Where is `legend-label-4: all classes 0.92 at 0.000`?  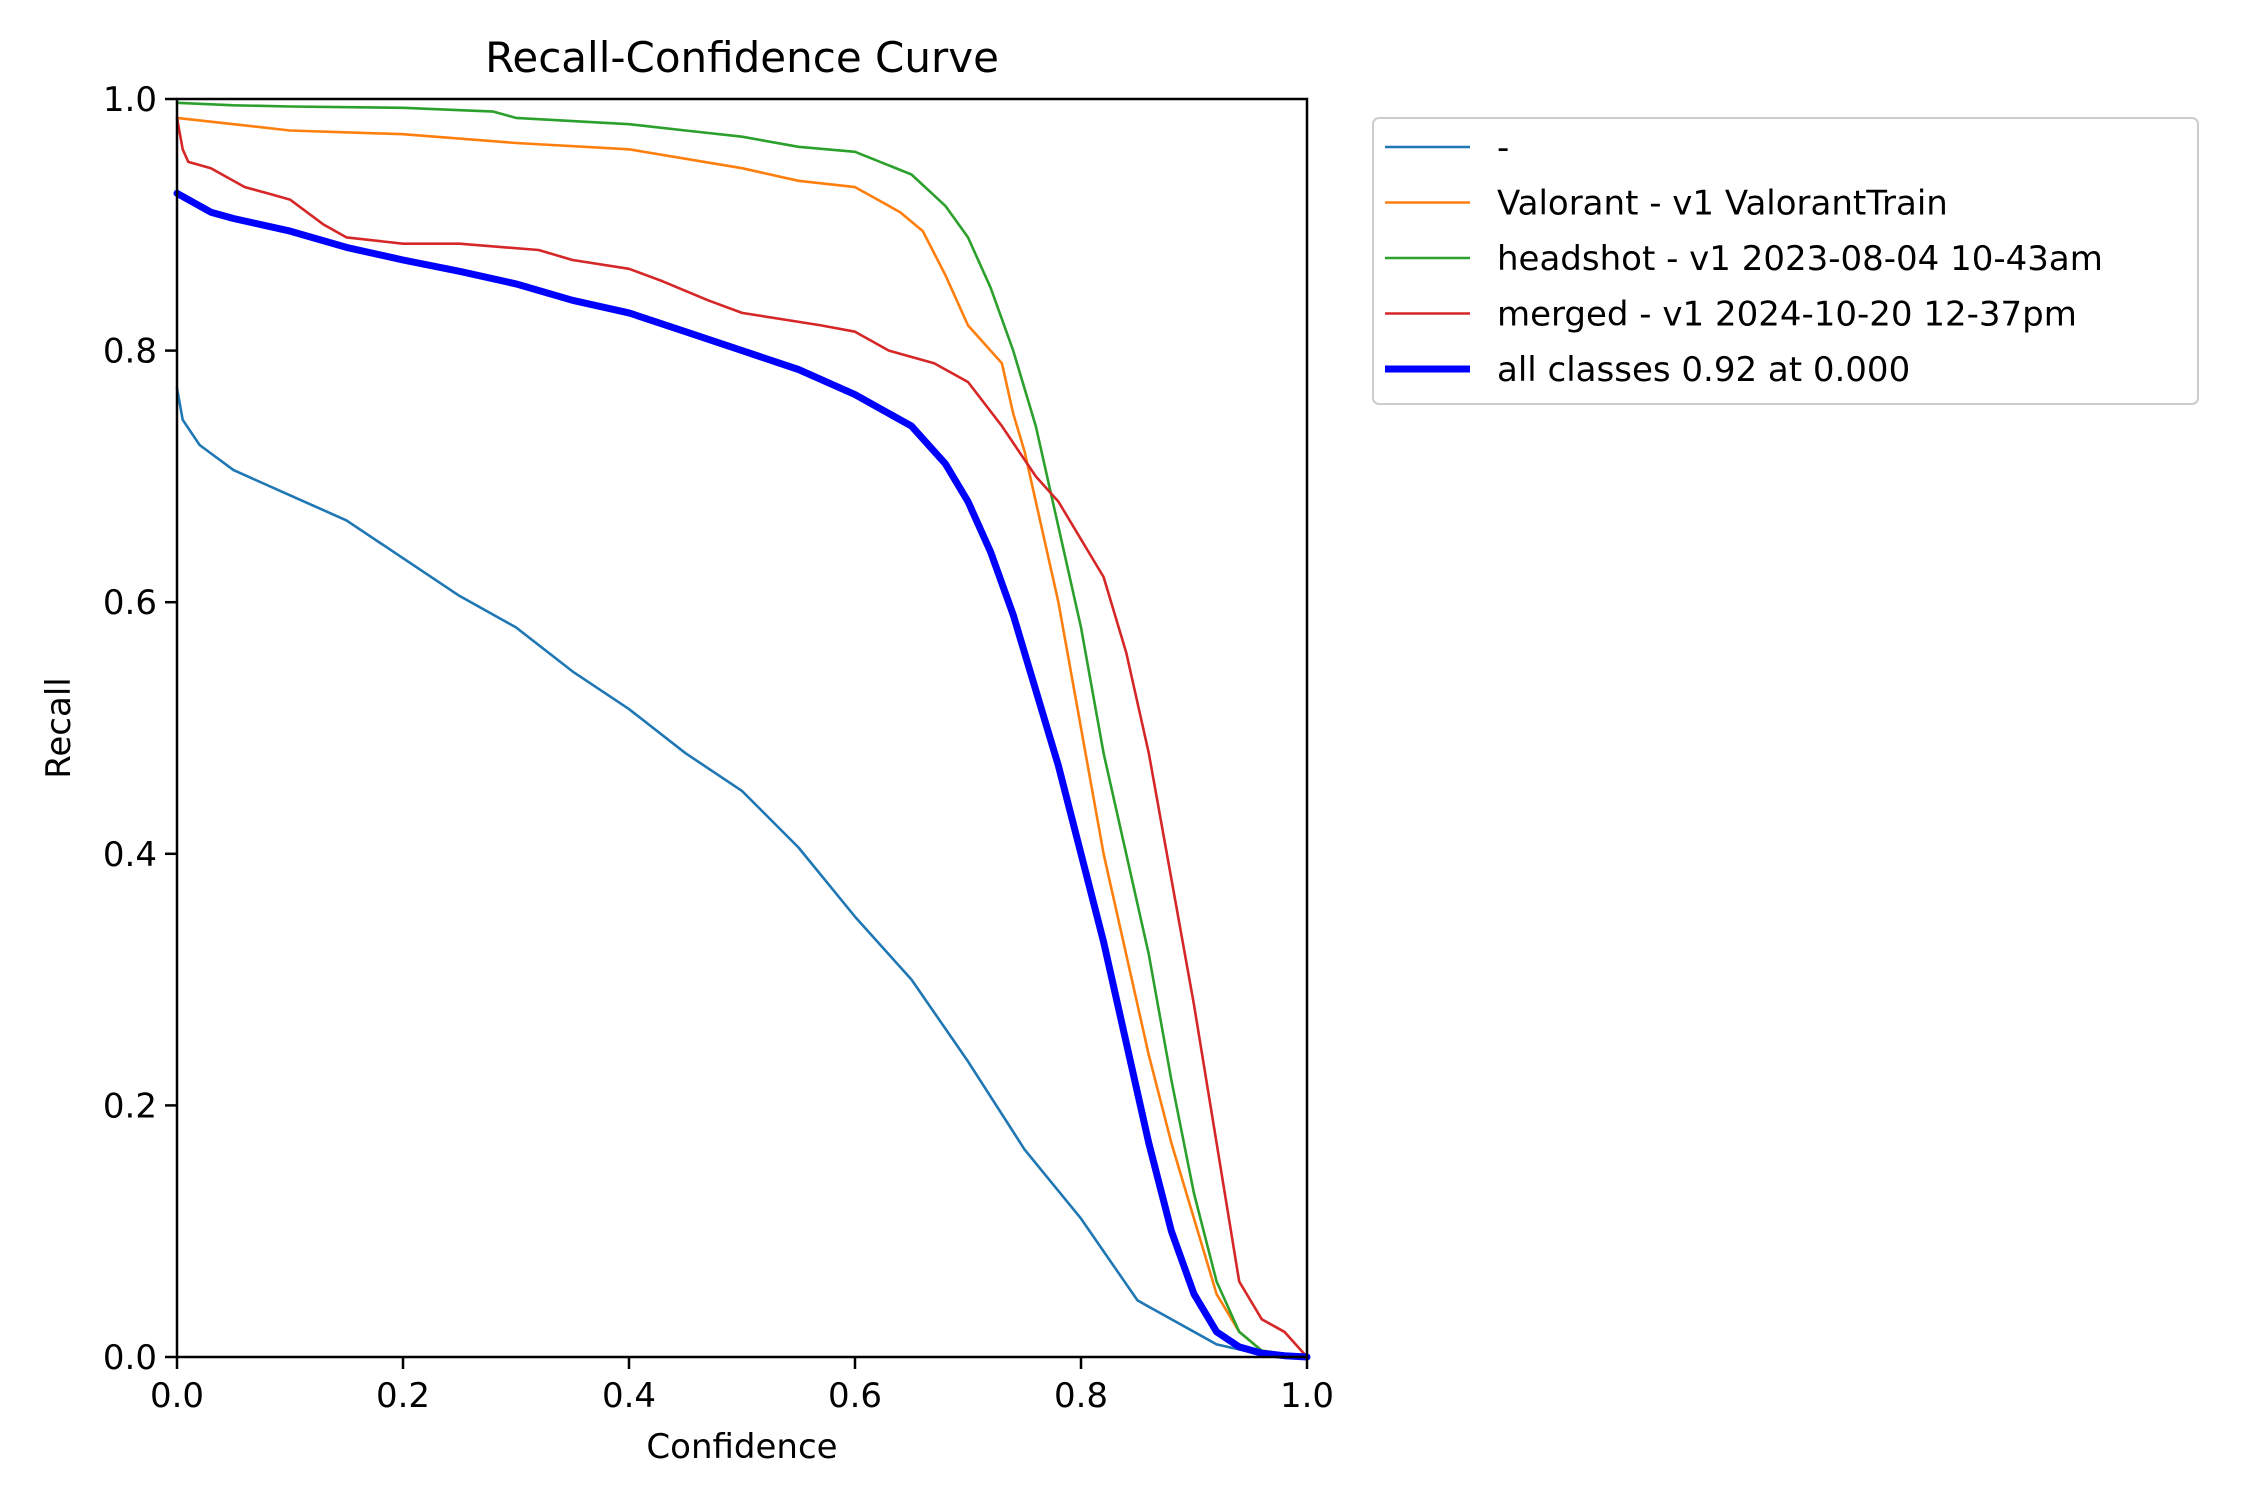
legend-label-4: all classes 0.92 at 0.000 is located at coordinates (1703, 370).